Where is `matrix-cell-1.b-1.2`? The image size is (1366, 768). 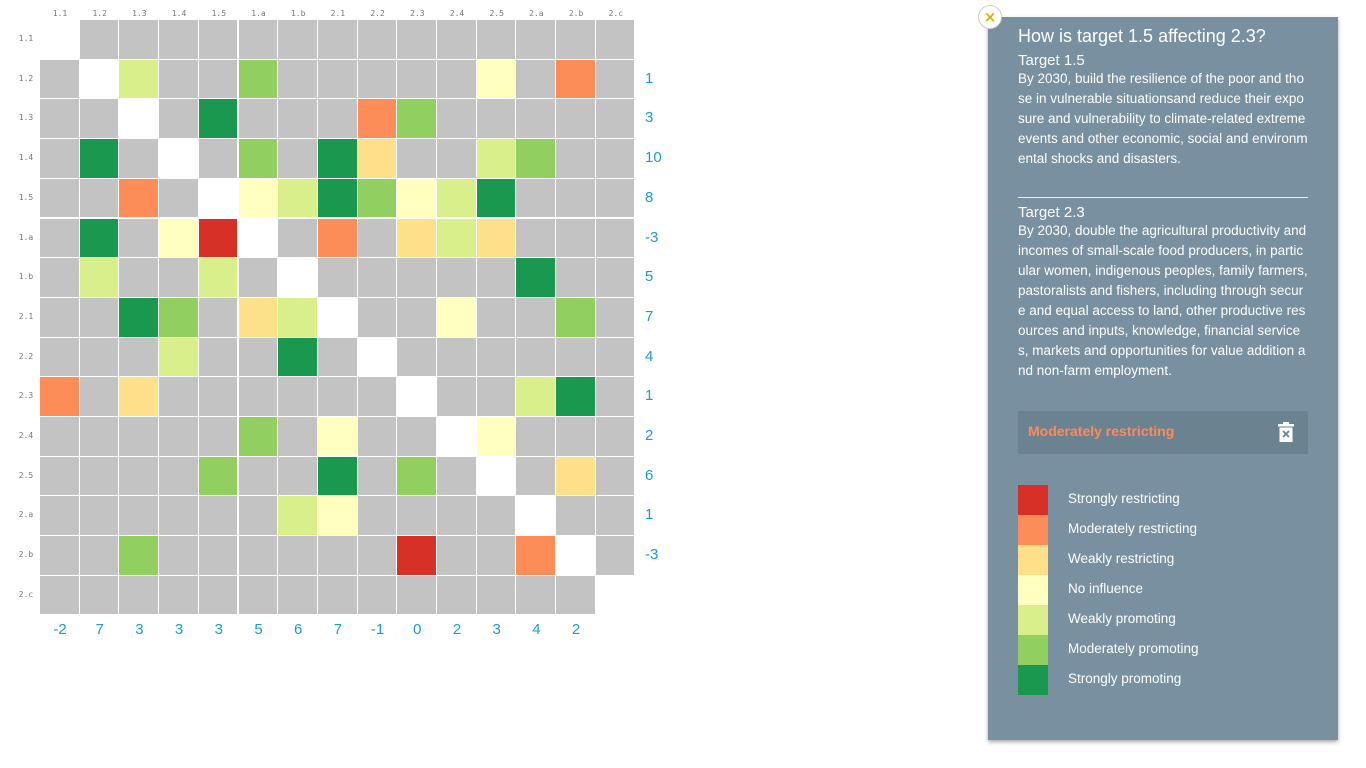 matrix-cell-1.b-1.2 is located at coordinates (99, 277).